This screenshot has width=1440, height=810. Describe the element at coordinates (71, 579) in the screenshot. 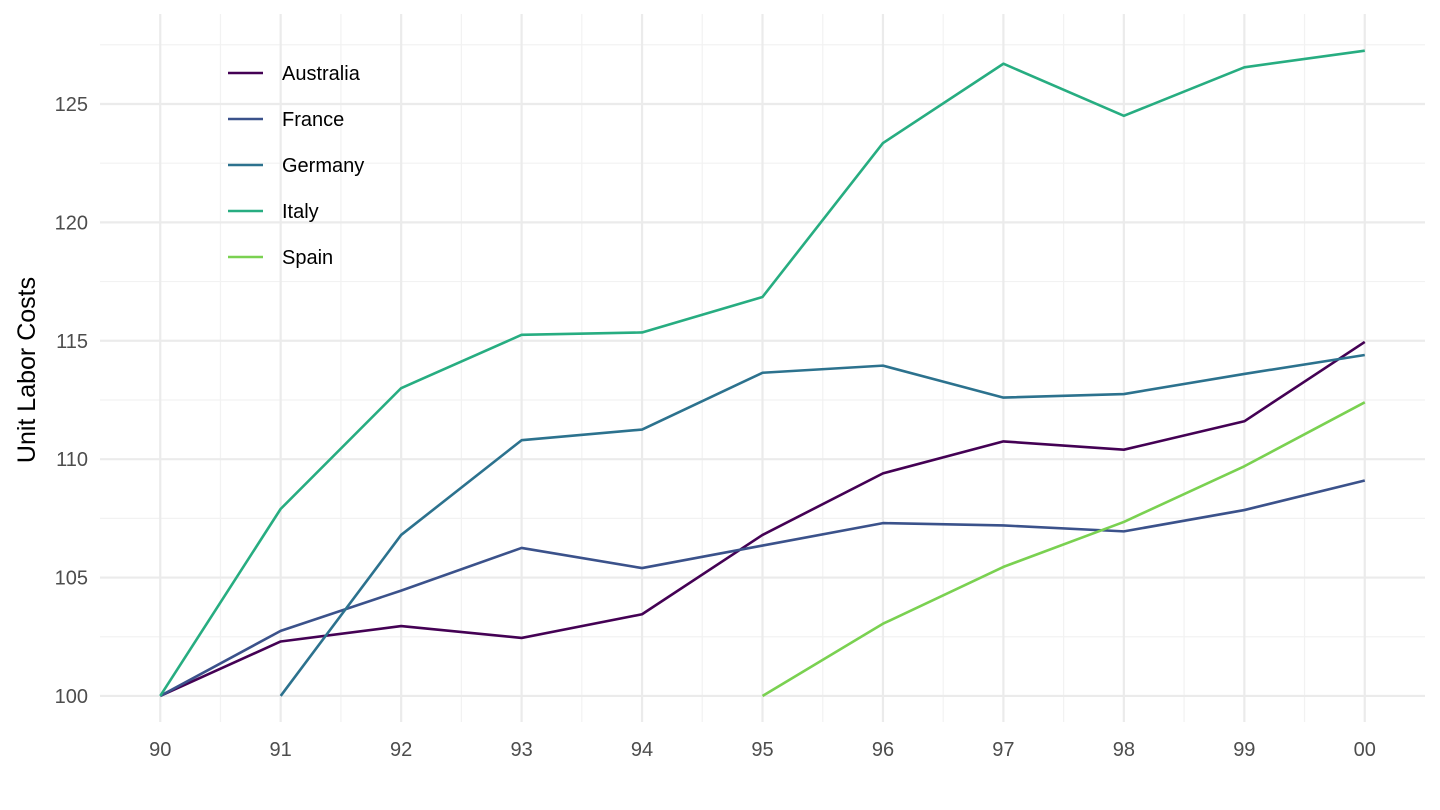

I see `y-tick-label: 105` at that location.